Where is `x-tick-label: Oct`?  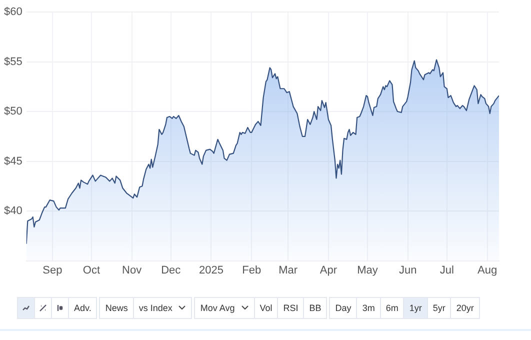
x-tick-label: Oct is located at coordinates (91, 270).